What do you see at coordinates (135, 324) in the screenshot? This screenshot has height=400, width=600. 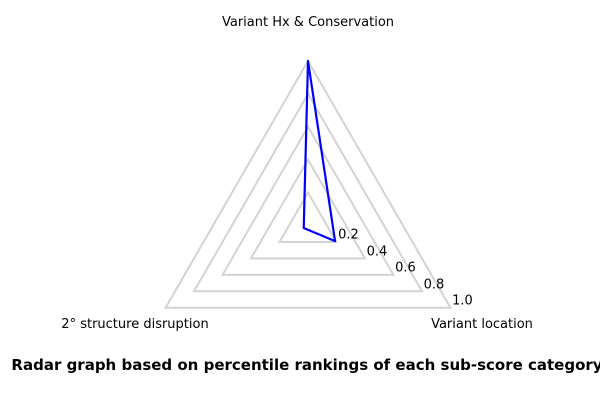 I see `axis-label-structure-disruption: 2° structure disruption` at bounding box center [135, 324].